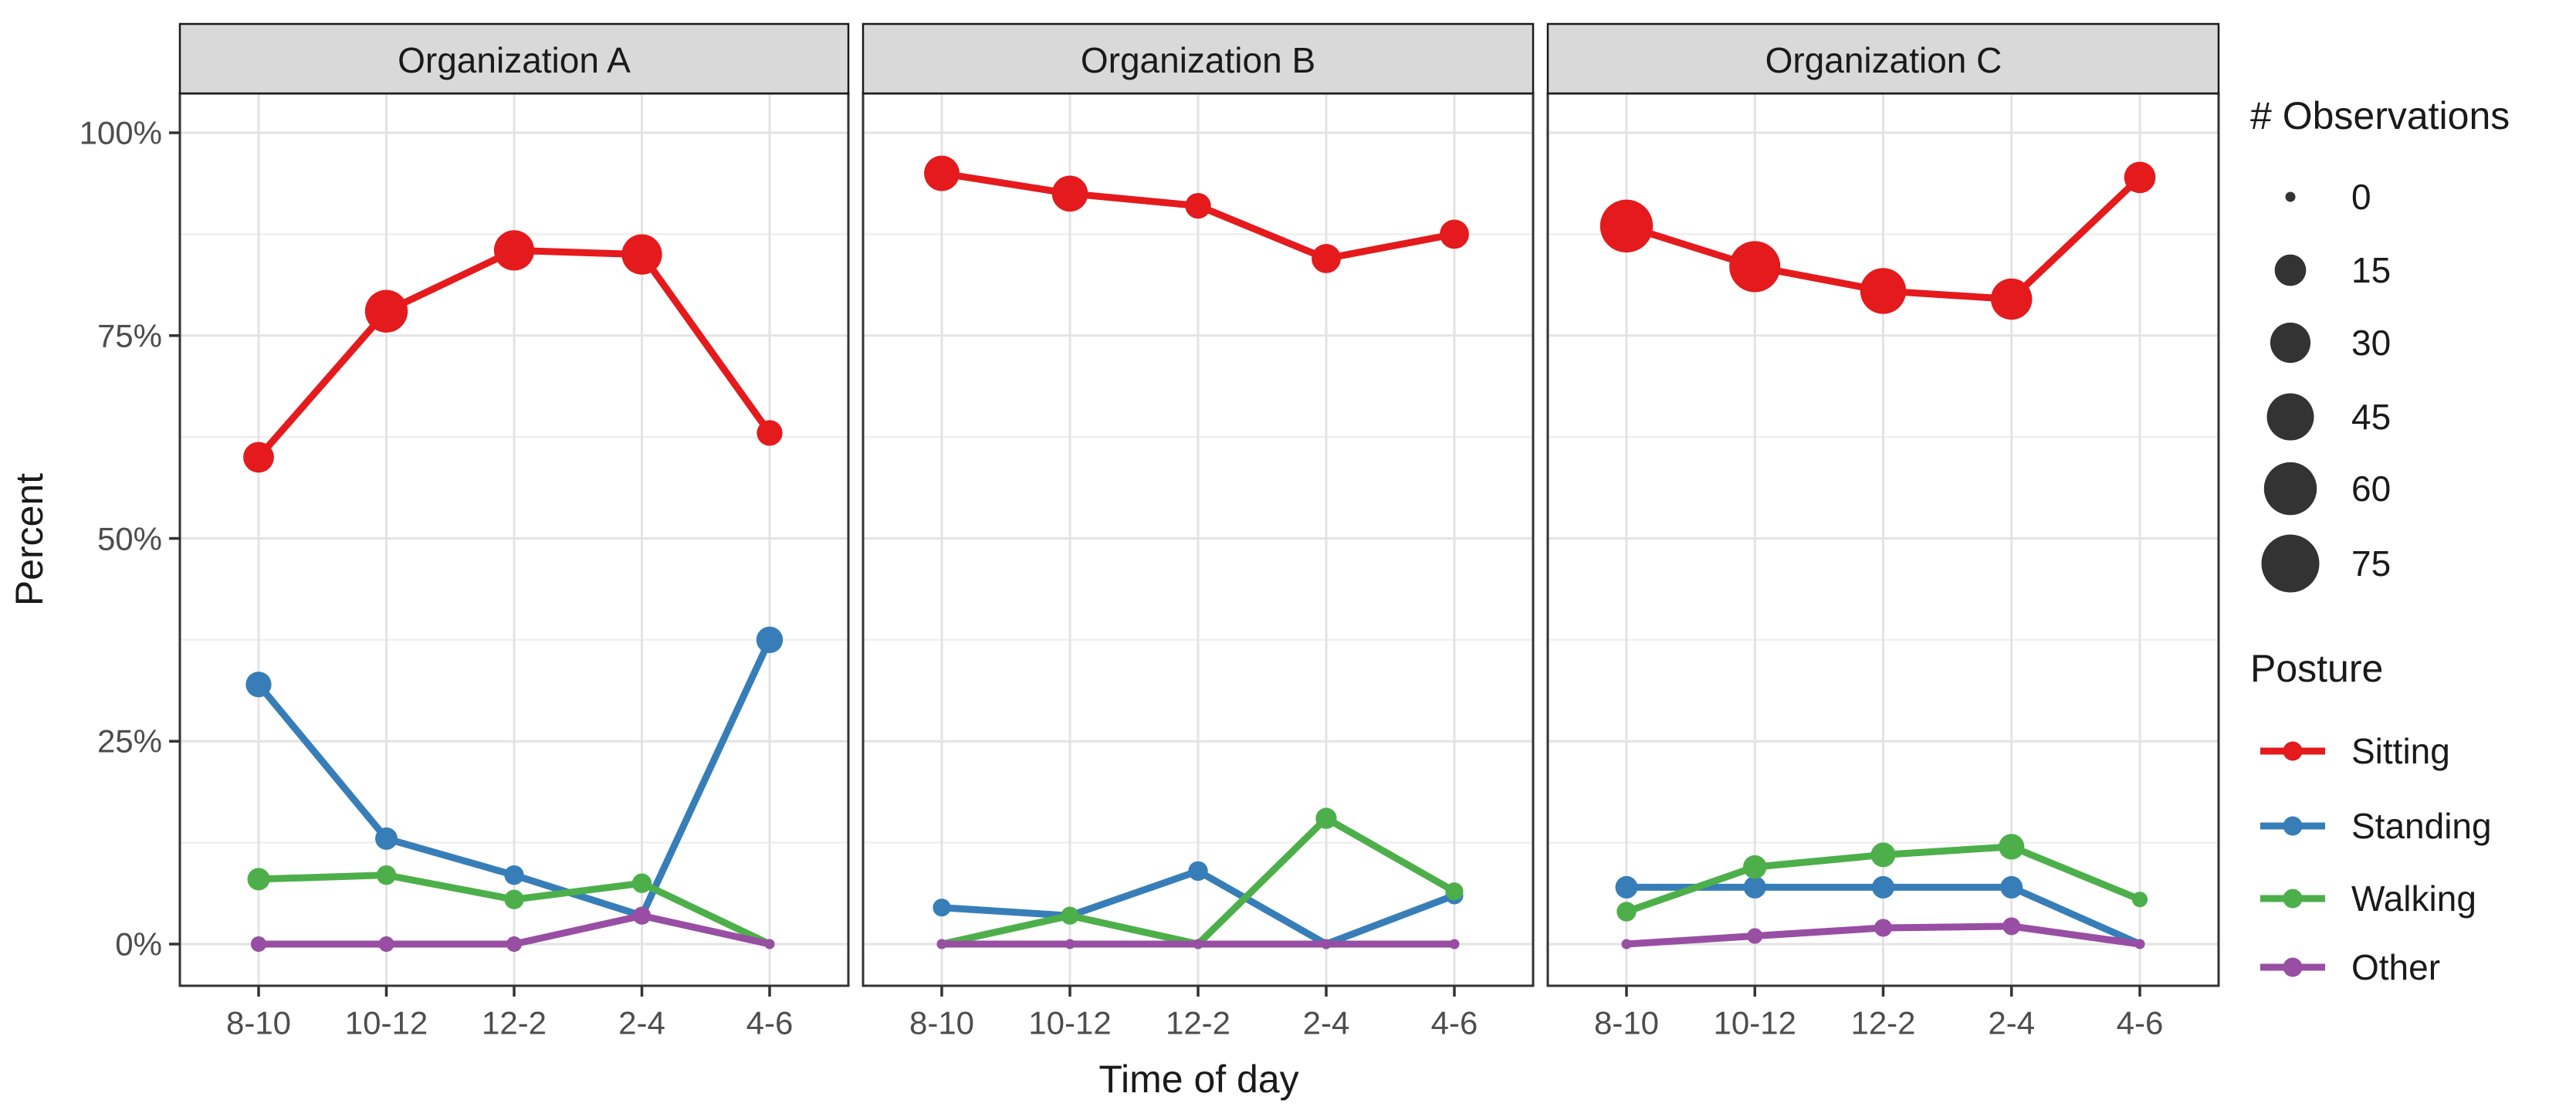 Image resolution: width=2576 pixels, height=1117 pixels. What do you see at coordinates (2413, 899) in the screenshot?
I see `color-legend-label-walking: Walking` at bounding box center [2413, 899].